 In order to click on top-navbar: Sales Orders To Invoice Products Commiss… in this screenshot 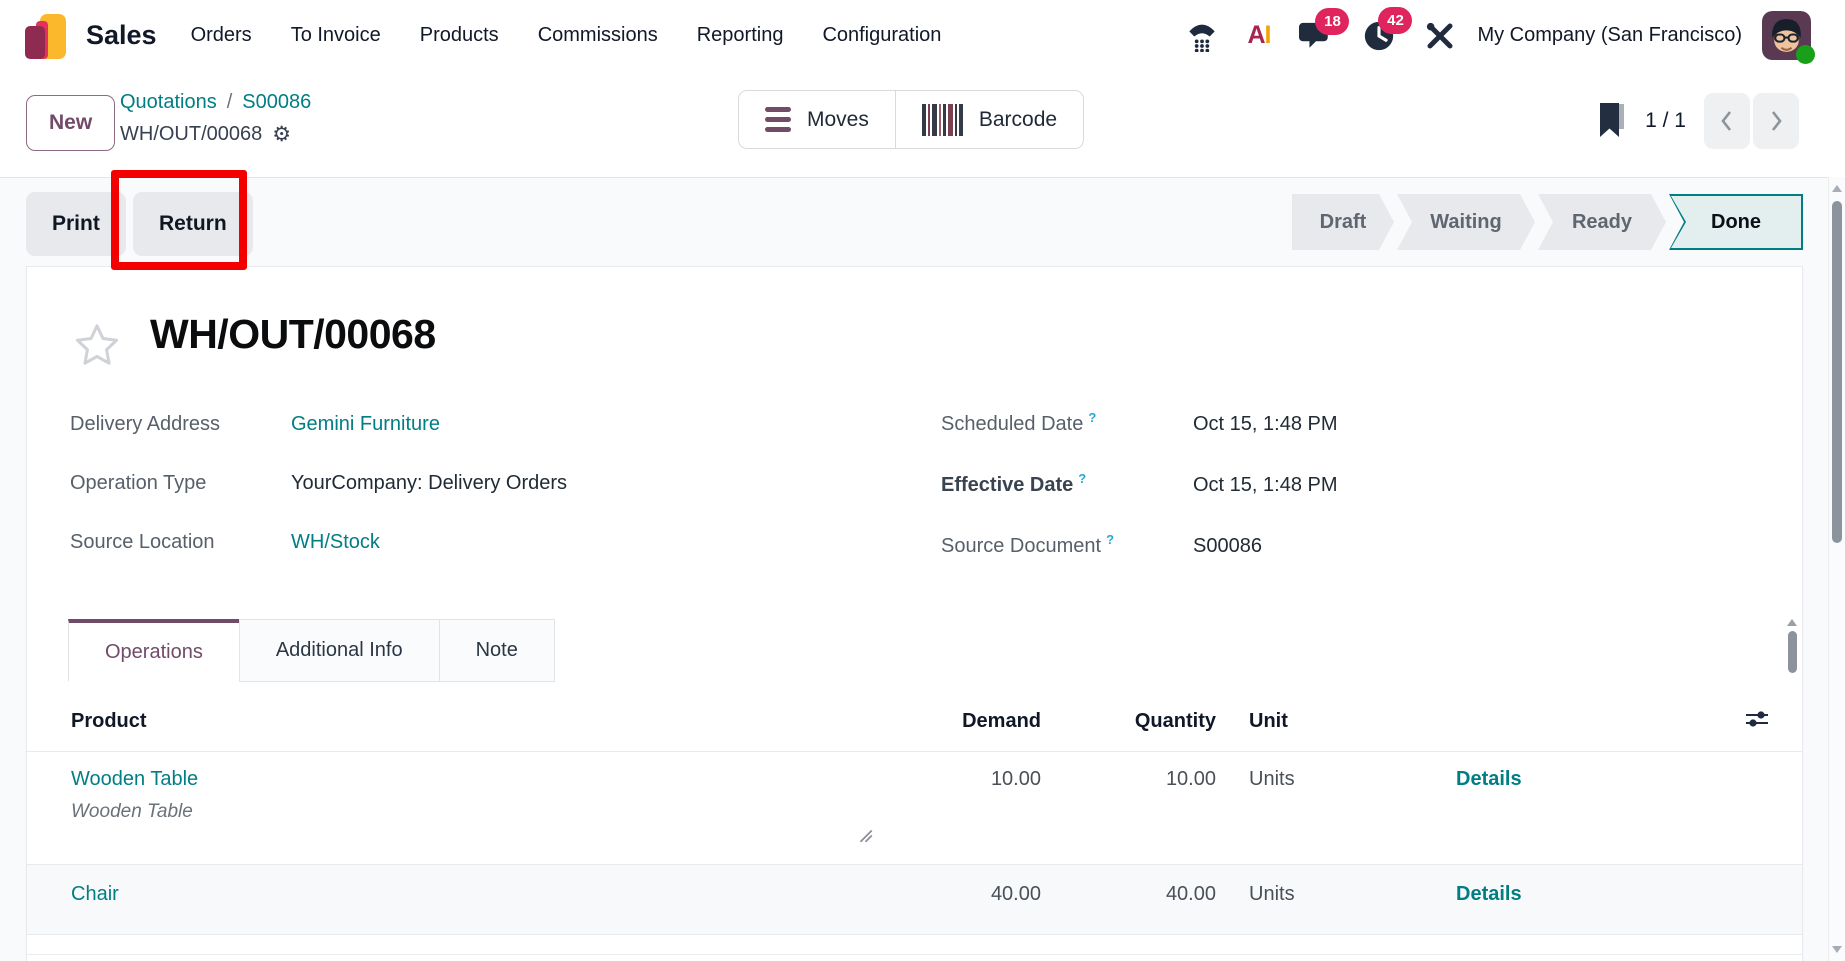, I will do `click(922, 35)`.